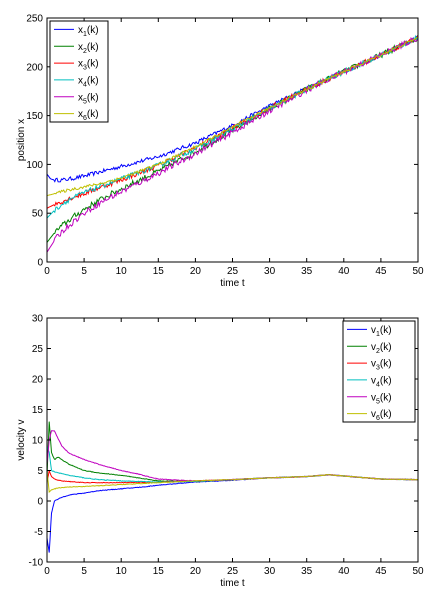 This screenshot has height=591, width=431. Describe the element at coordinates (381, 381) in the screenshot. I see `legend-entry: v4(k)` at that location.